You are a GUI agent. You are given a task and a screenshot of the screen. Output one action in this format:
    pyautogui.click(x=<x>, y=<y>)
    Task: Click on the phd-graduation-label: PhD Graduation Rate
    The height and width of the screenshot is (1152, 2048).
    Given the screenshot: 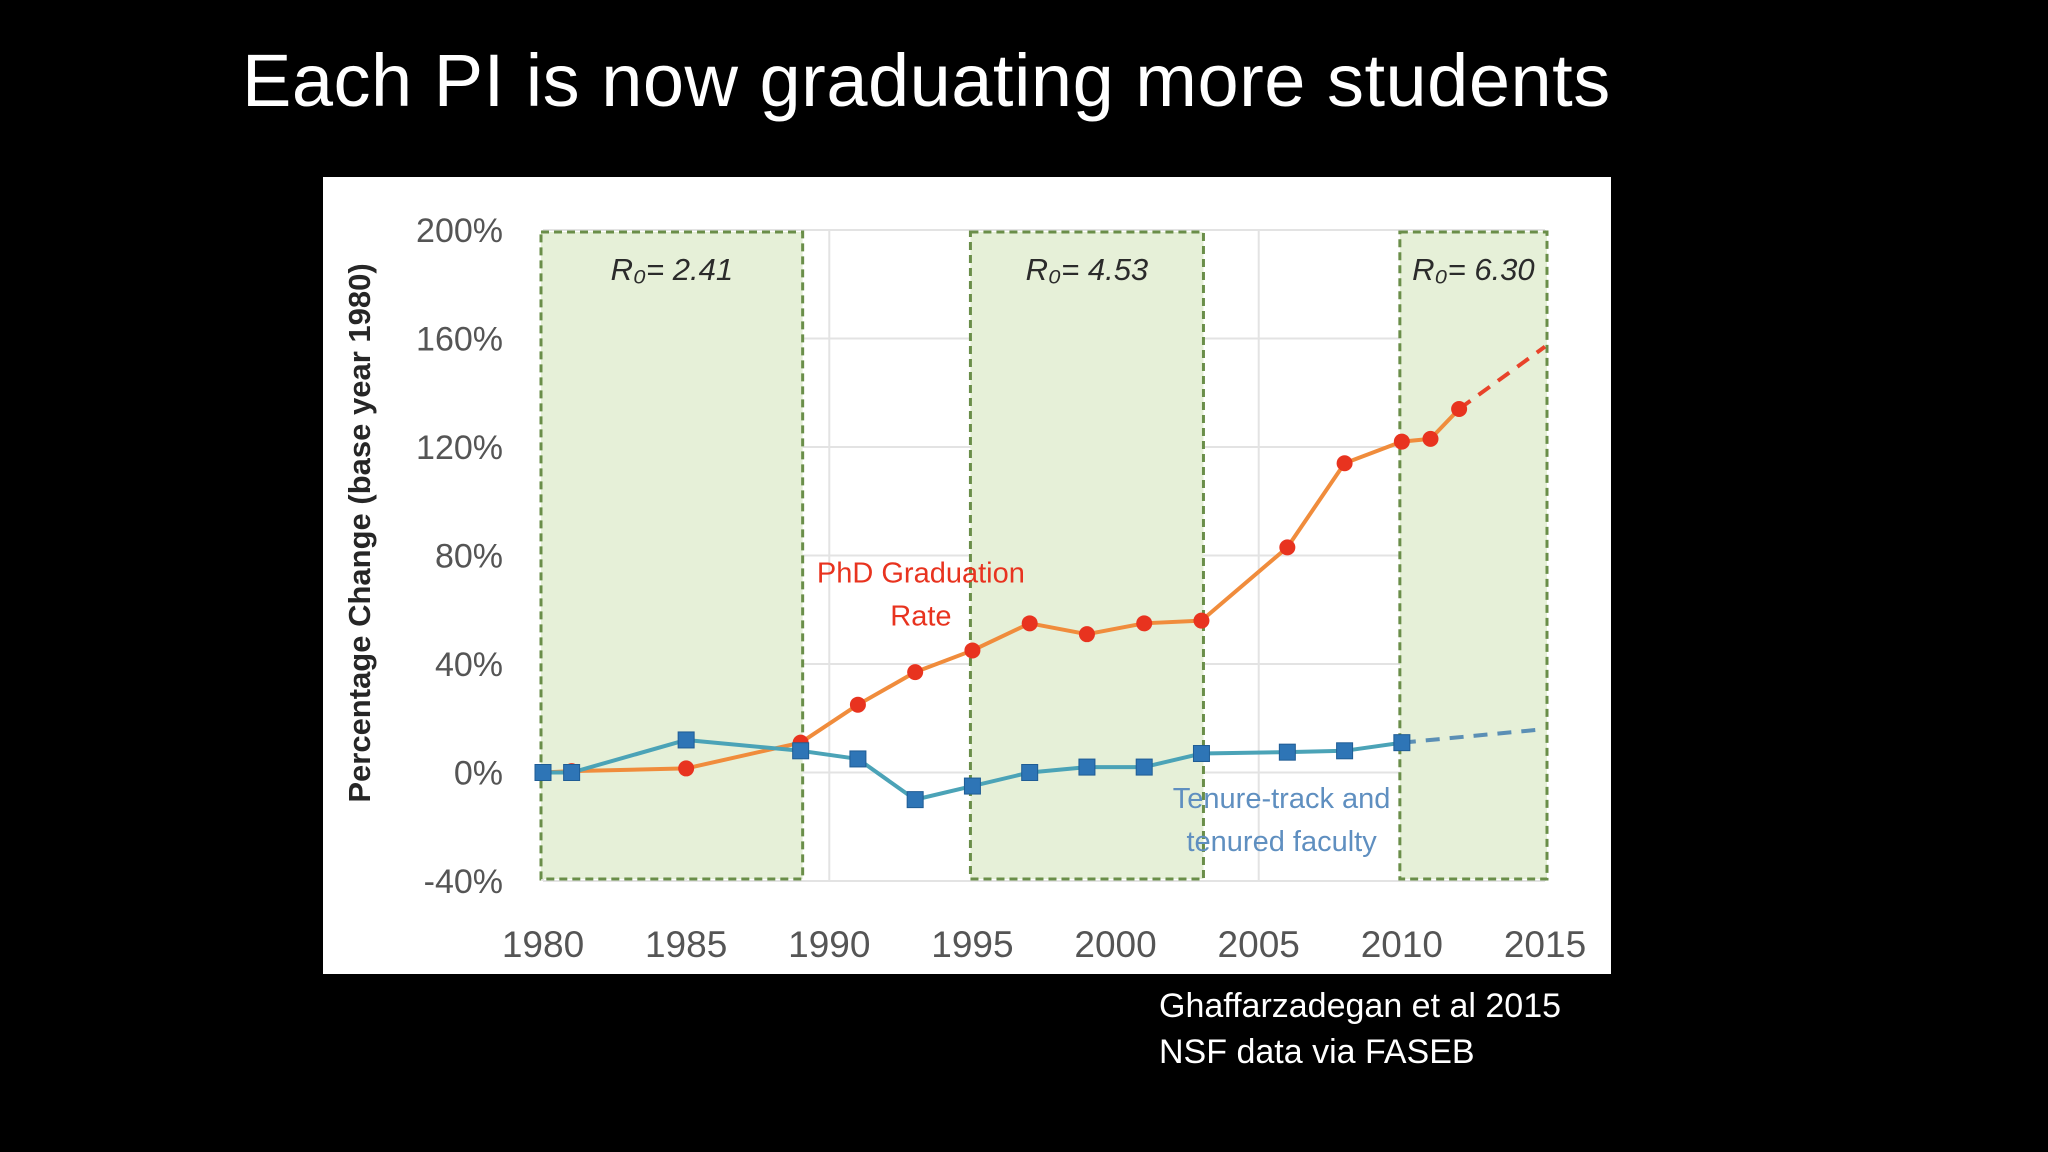 What is the action you would take?
    pyautogui.click(x=921, y=595)
    